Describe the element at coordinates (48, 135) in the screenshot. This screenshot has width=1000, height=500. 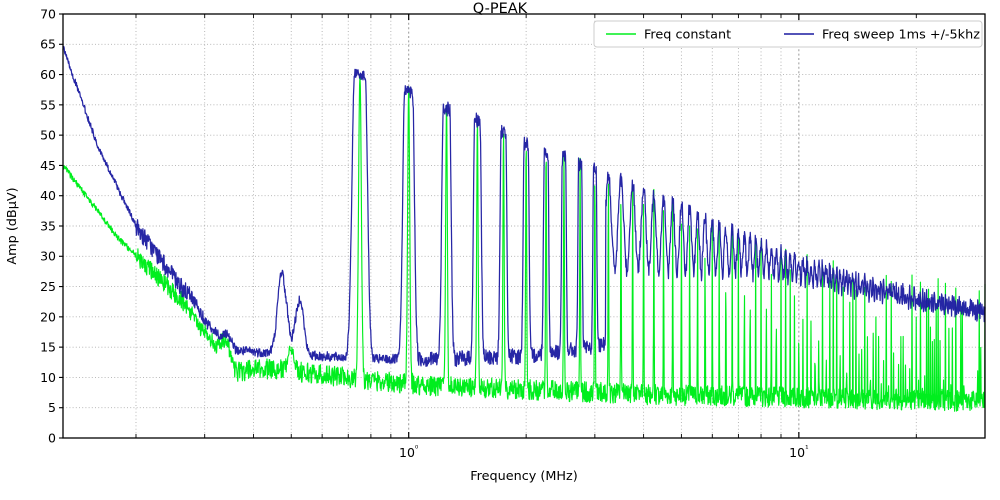
I see `y-tick-label: 50` at that location.